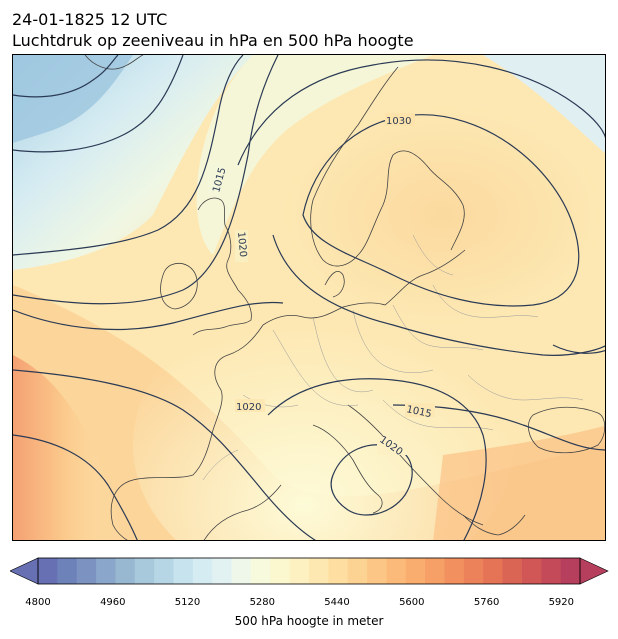 Image resolution: width=618 pixels, height=639 pixels. What do you see at coordinates (337, 602) in the screenshot?
I see `colorbar-tick-5440: 5440` at bounding box center [337, 602].